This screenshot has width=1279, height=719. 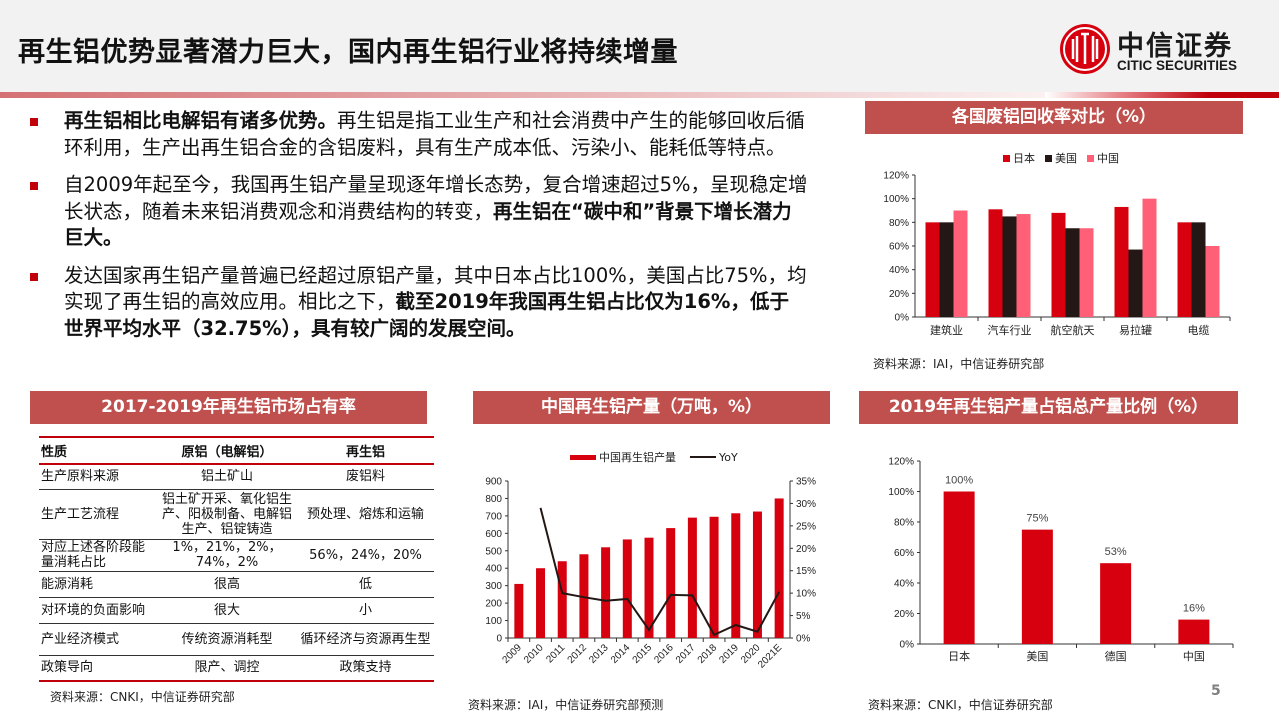 I want to click on citic-emblem-icon, so click(x=1085, y=49).